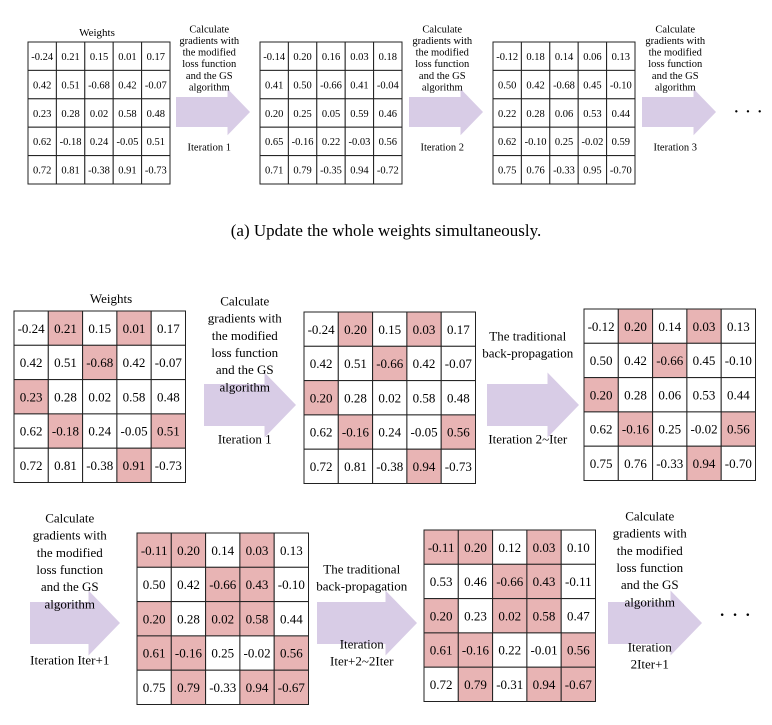  Describe the element at coordinates (244, 386) in the screenshot. I see `arrow-label-line: algorithm` at that location.